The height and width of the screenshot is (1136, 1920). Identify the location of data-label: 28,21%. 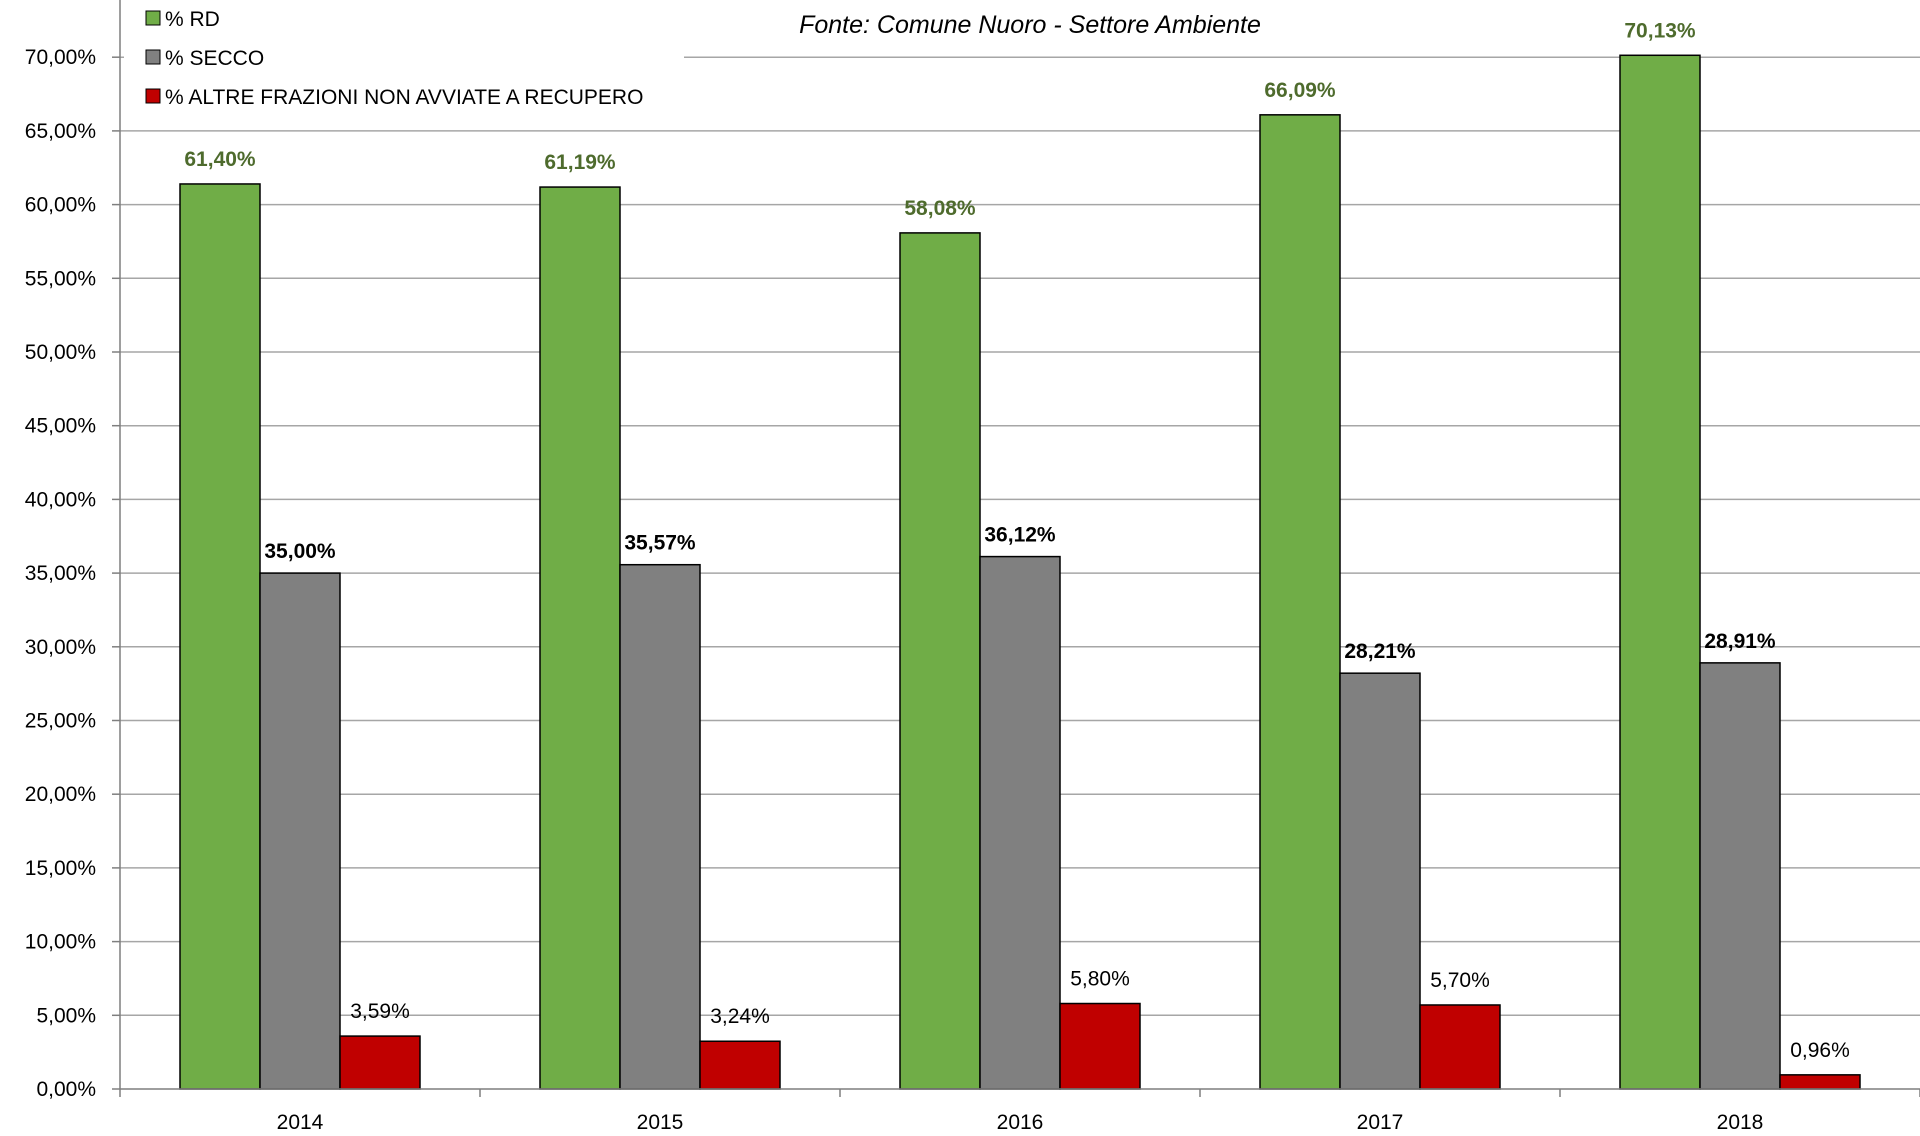
(1380, 651).